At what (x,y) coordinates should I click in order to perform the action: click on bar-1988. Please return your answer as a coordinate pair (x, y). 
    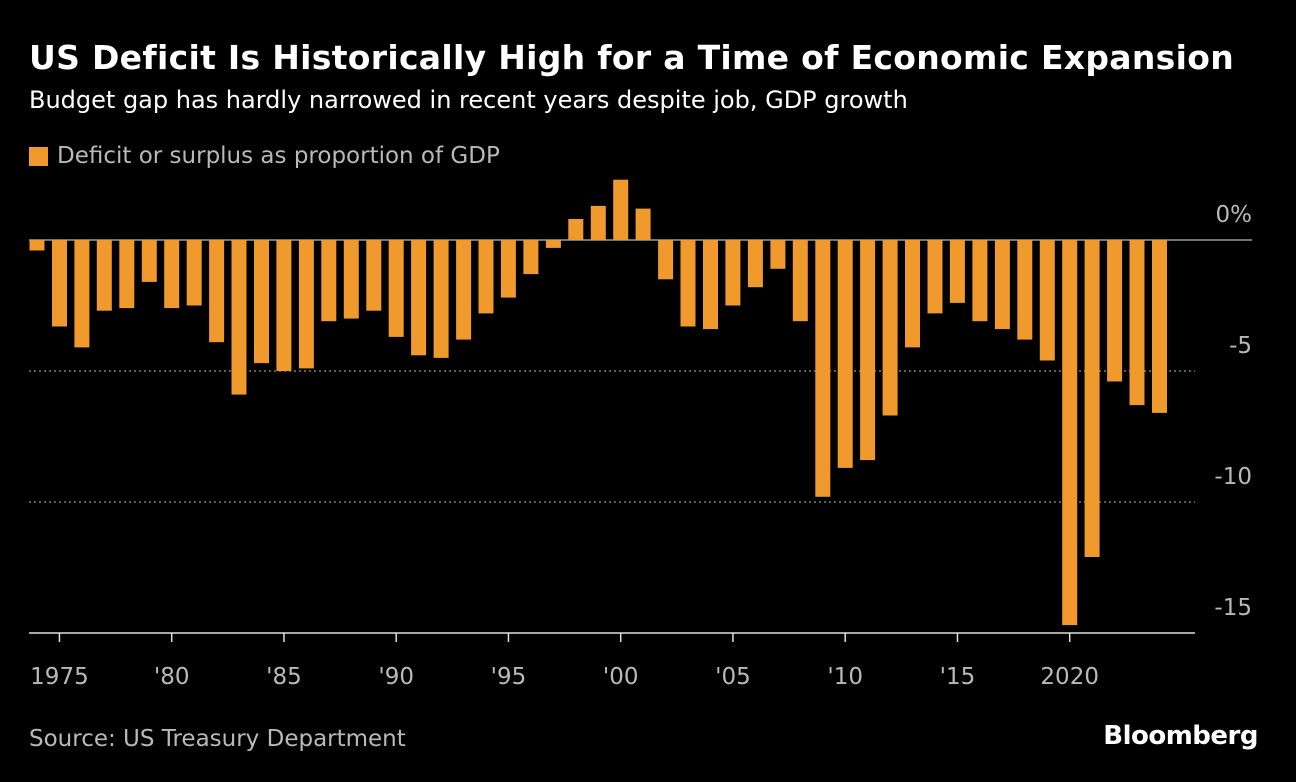
    Looking at the image, I should click on (351, 279).